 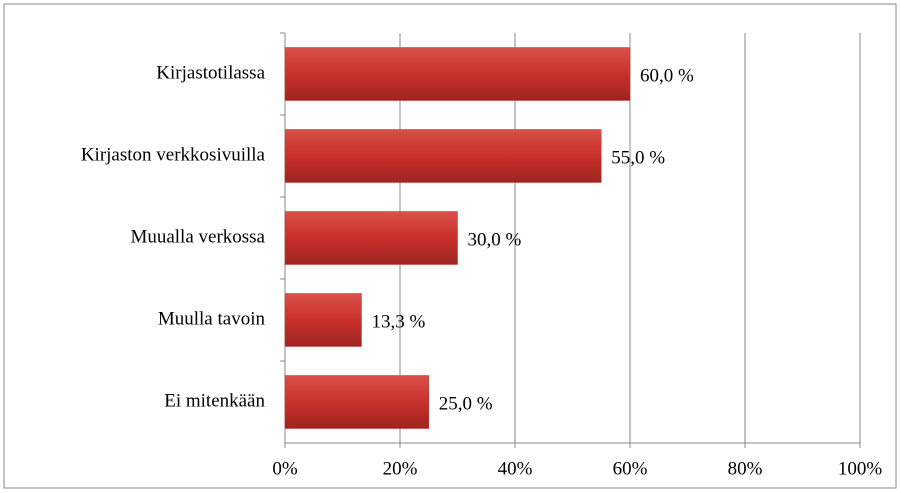 What do you see at coordinates (173, 154) in the screenshot?
I see `y-tick-label: Kirjaston verkkosivuilla` at bounding box center [173, 154].